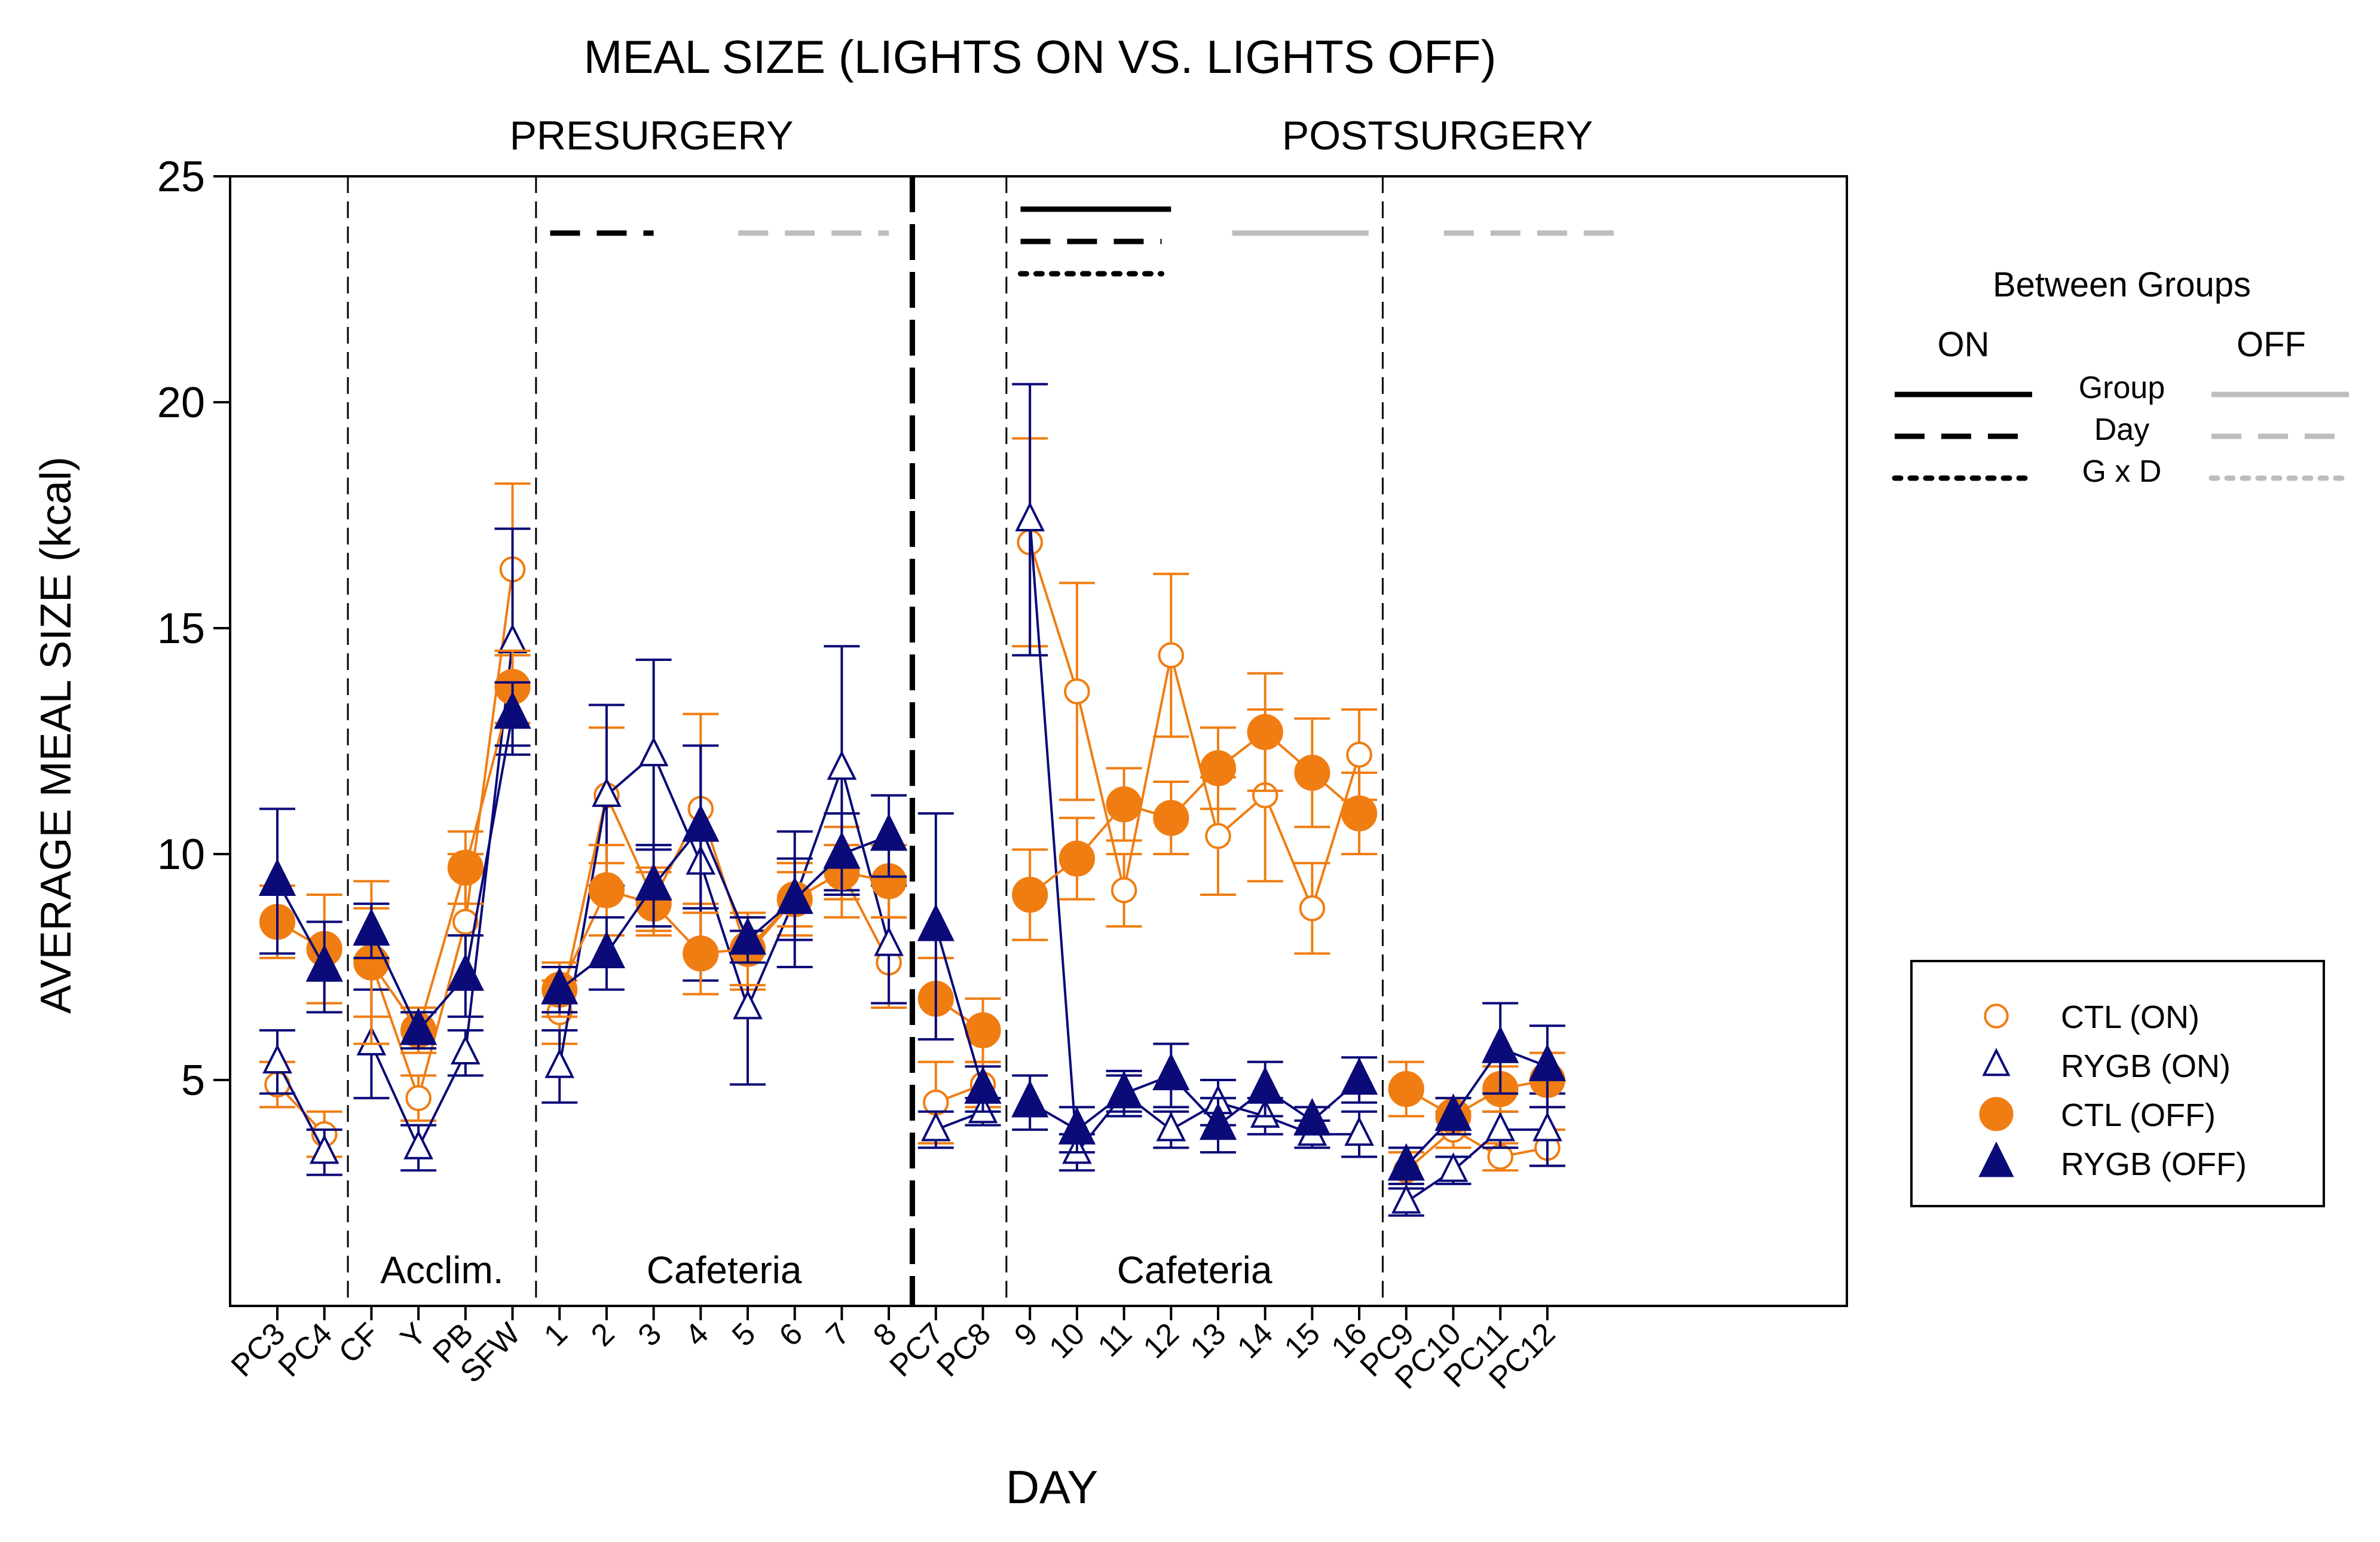 This screenshot has width=2380, height=1542. Describe the element at coordinates (1115, 1340) in the screenshot. I see `x-tick-label: 11` at that location.